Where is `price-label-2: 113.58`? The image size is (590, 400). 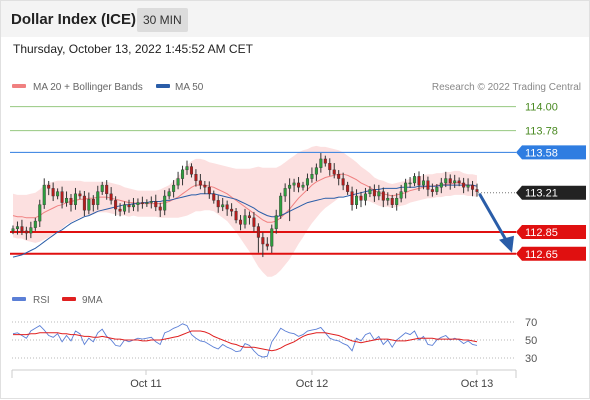 price-label-2: 113.58 is located at coordinates (541, 153).